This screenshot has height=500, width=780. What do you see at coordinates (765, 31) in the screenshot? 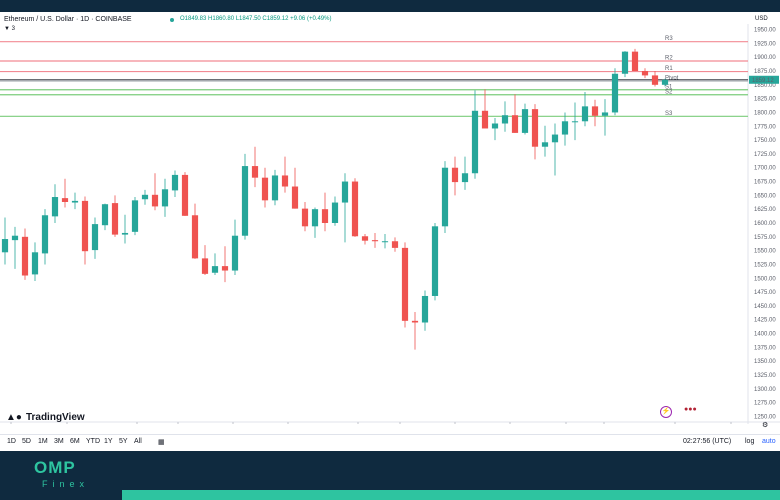
I see `y-tick-label: 1950.00` at bounding box center [765, 31].